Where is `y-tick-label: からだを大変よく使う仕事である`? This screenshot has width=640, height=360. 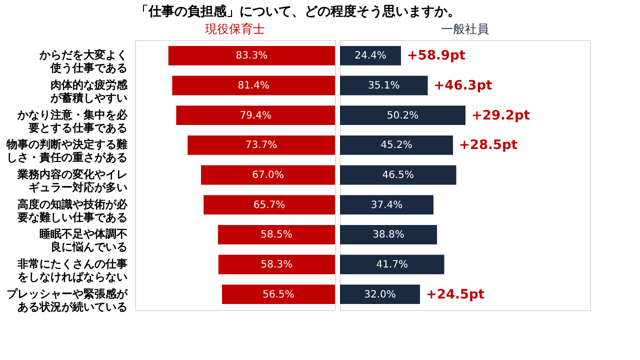 y-tick-label: からだを大変よく使う仕事である is located at coordinates (83, 61).